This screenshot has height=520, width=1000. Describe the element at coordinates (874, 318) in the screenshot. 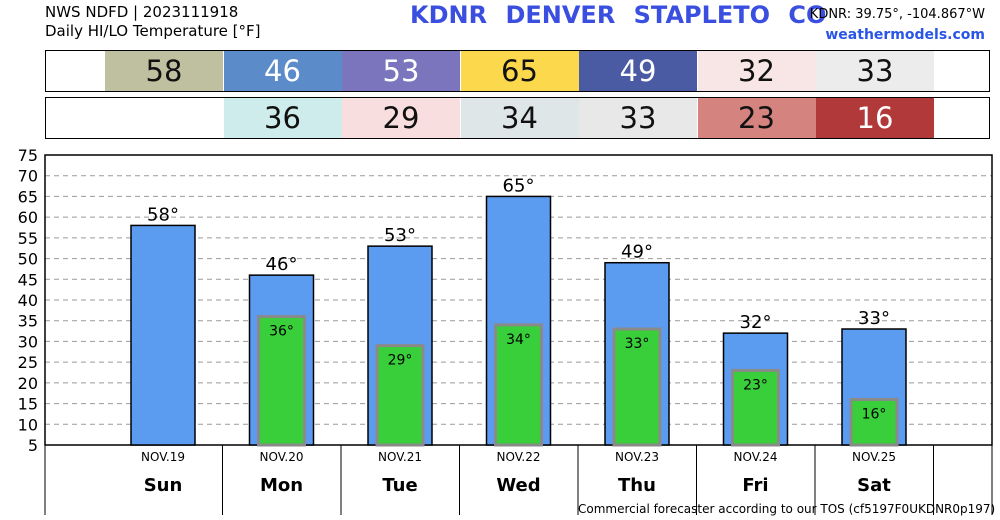

I see `high-bar-label: 33°` at that location.